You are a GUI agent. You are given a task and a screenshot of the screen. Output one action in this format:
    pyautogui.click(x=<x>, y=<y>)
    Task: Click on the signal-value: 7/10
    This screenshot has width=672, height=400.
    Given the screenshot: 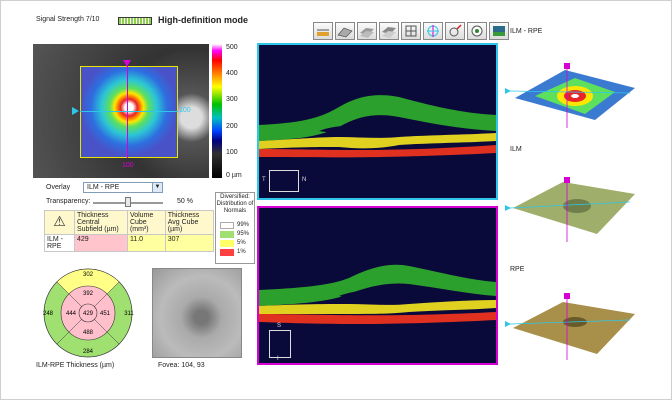 What is the action you would take?
    pyautogui.click(x=92, y=19)
    